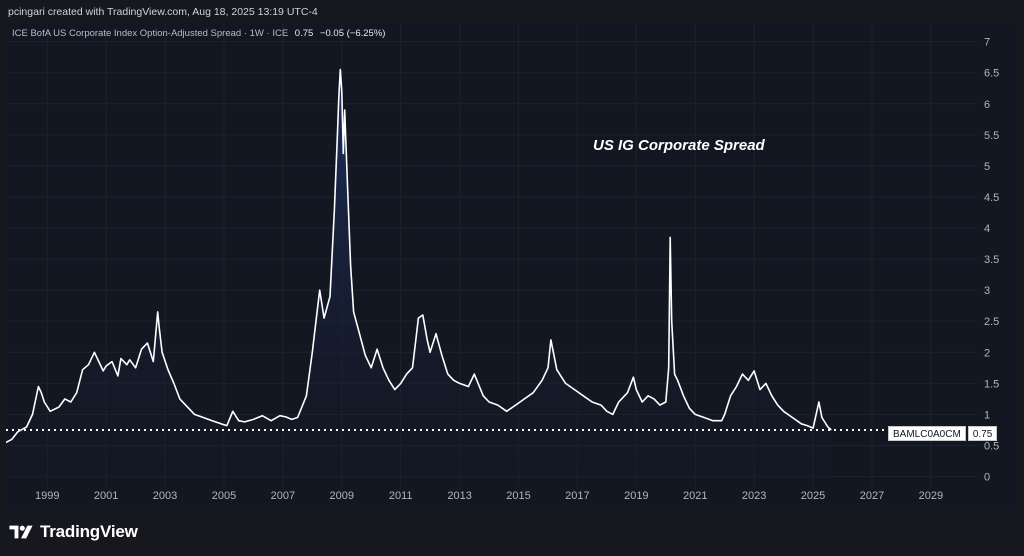 This screenshot has height=556, width=1024. What do you see at coordinates (987, 353) in the screenshot?
I see `y-tick-label: 2` at bounding box center [987, 353].